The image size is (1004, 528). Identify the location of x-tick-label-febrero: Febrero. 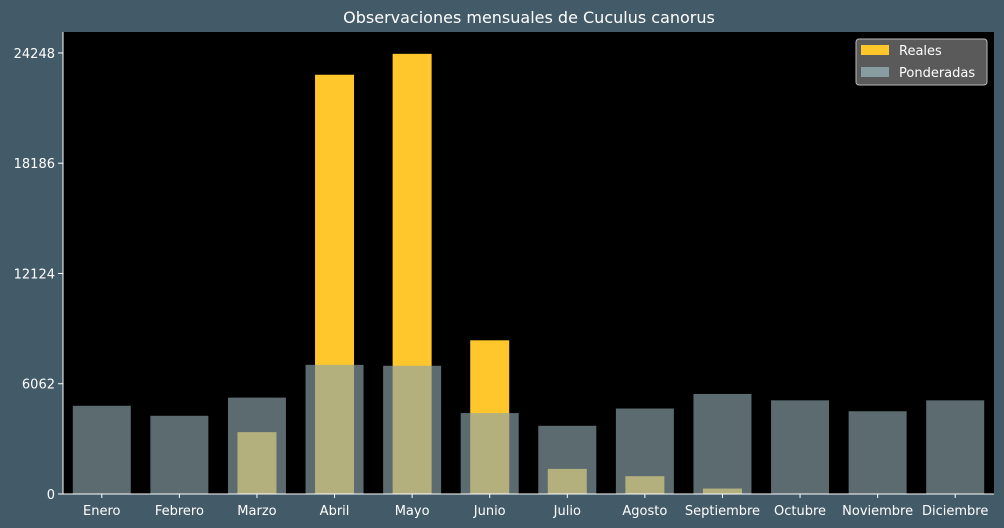
(179, 511).